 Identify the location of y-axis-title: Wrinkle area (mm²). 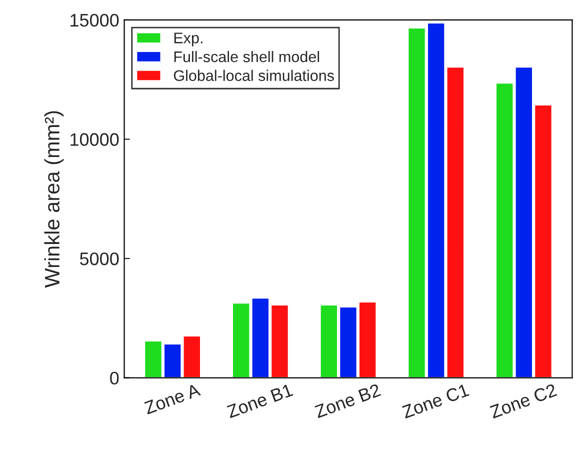
(54, 199).